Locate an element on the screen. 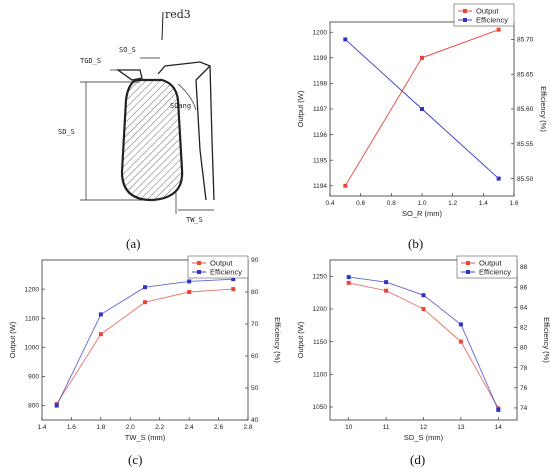  series-line-efficiency is located at coordinates (145, 342).